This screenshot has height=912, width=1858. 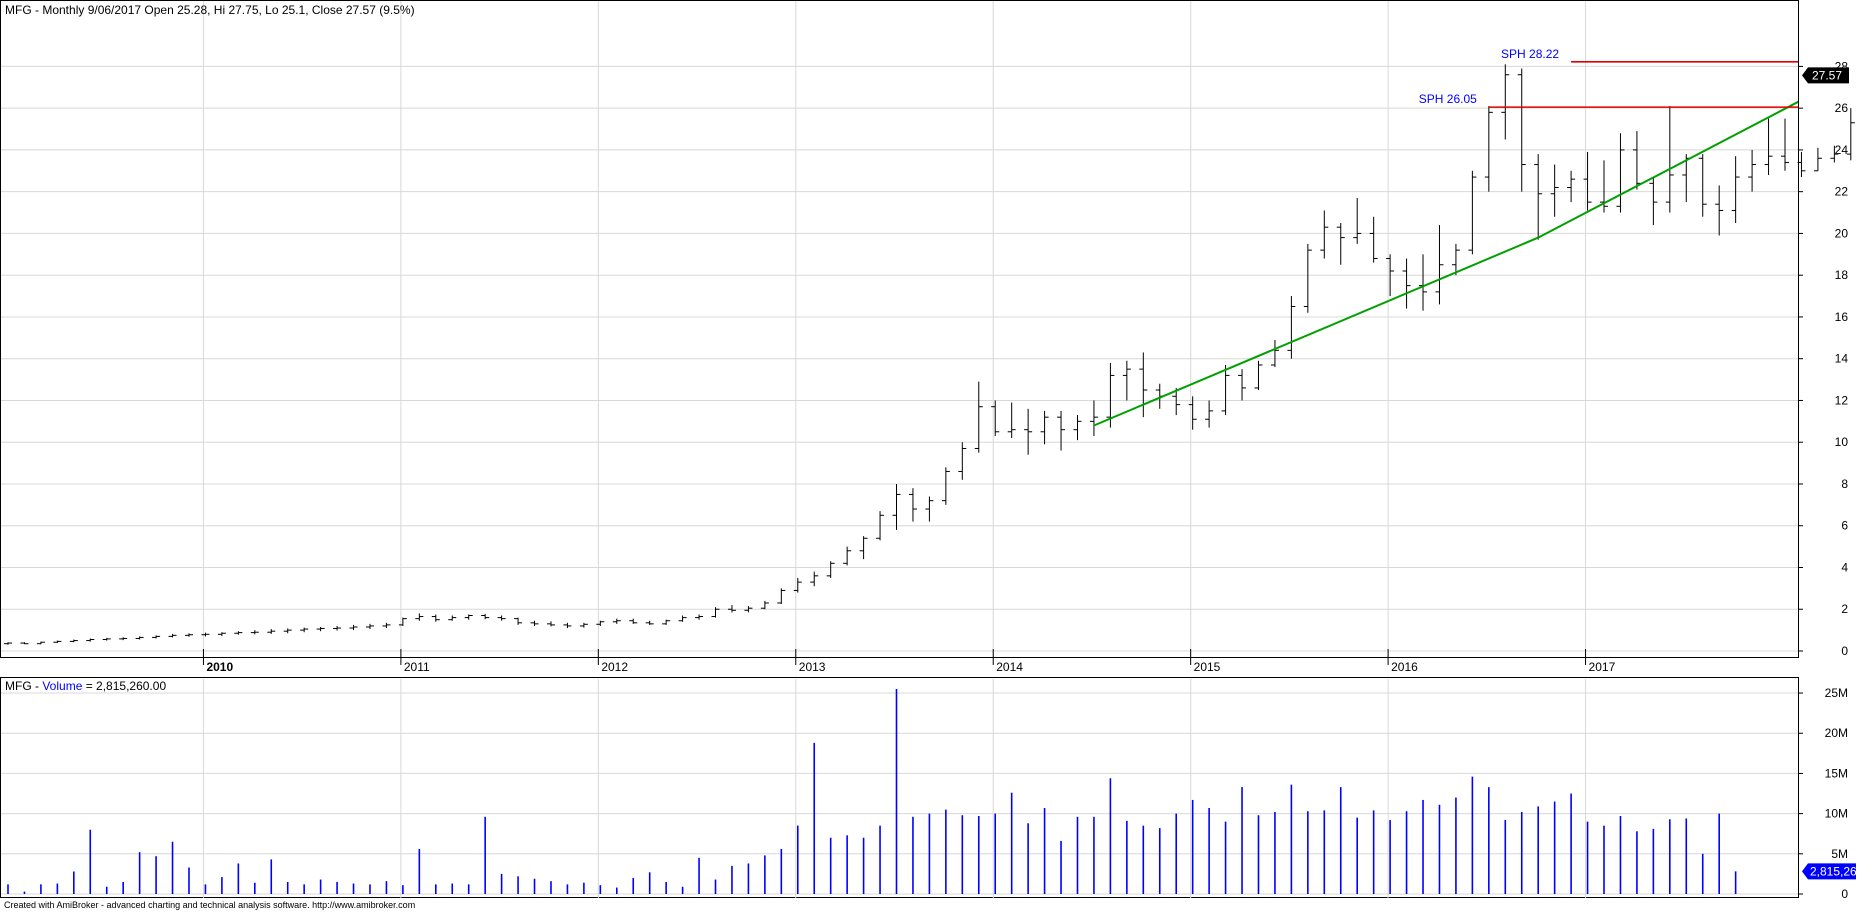 I want to click on volume-y-tick-label: 0, so click(x=1844, y=894).